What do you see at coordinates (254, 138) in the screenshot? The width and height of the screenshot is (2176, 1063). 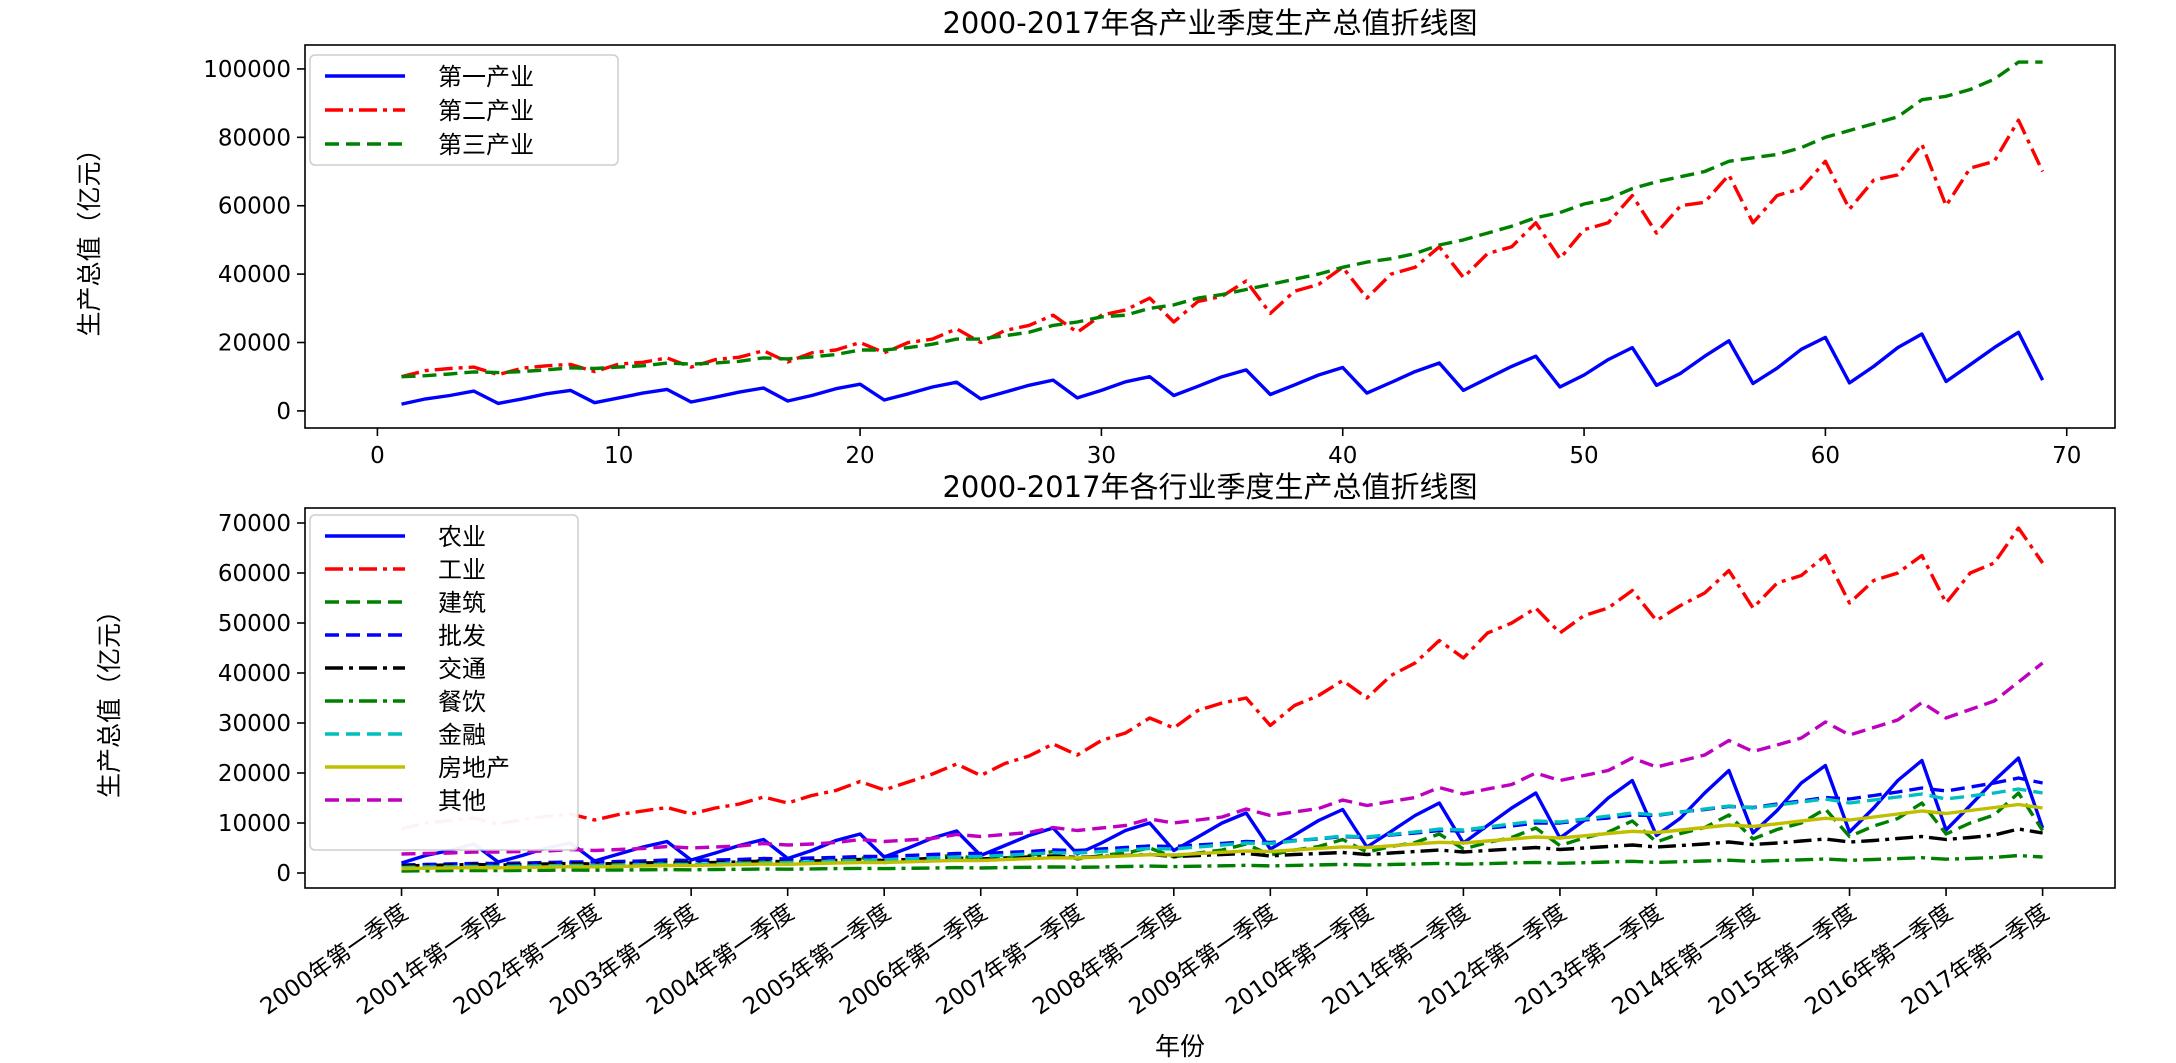 I see `y-tick-label: 80000` at bounding box center [254, 138].